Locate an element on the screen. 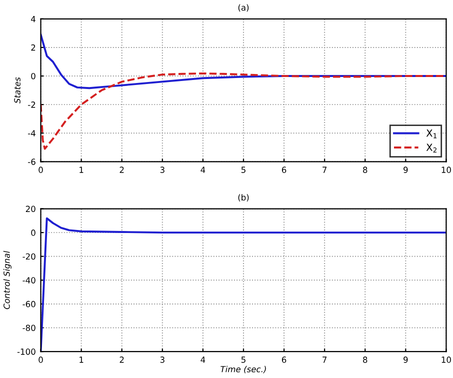  y-tick-label: 20 is located at coordinates (31, 209).